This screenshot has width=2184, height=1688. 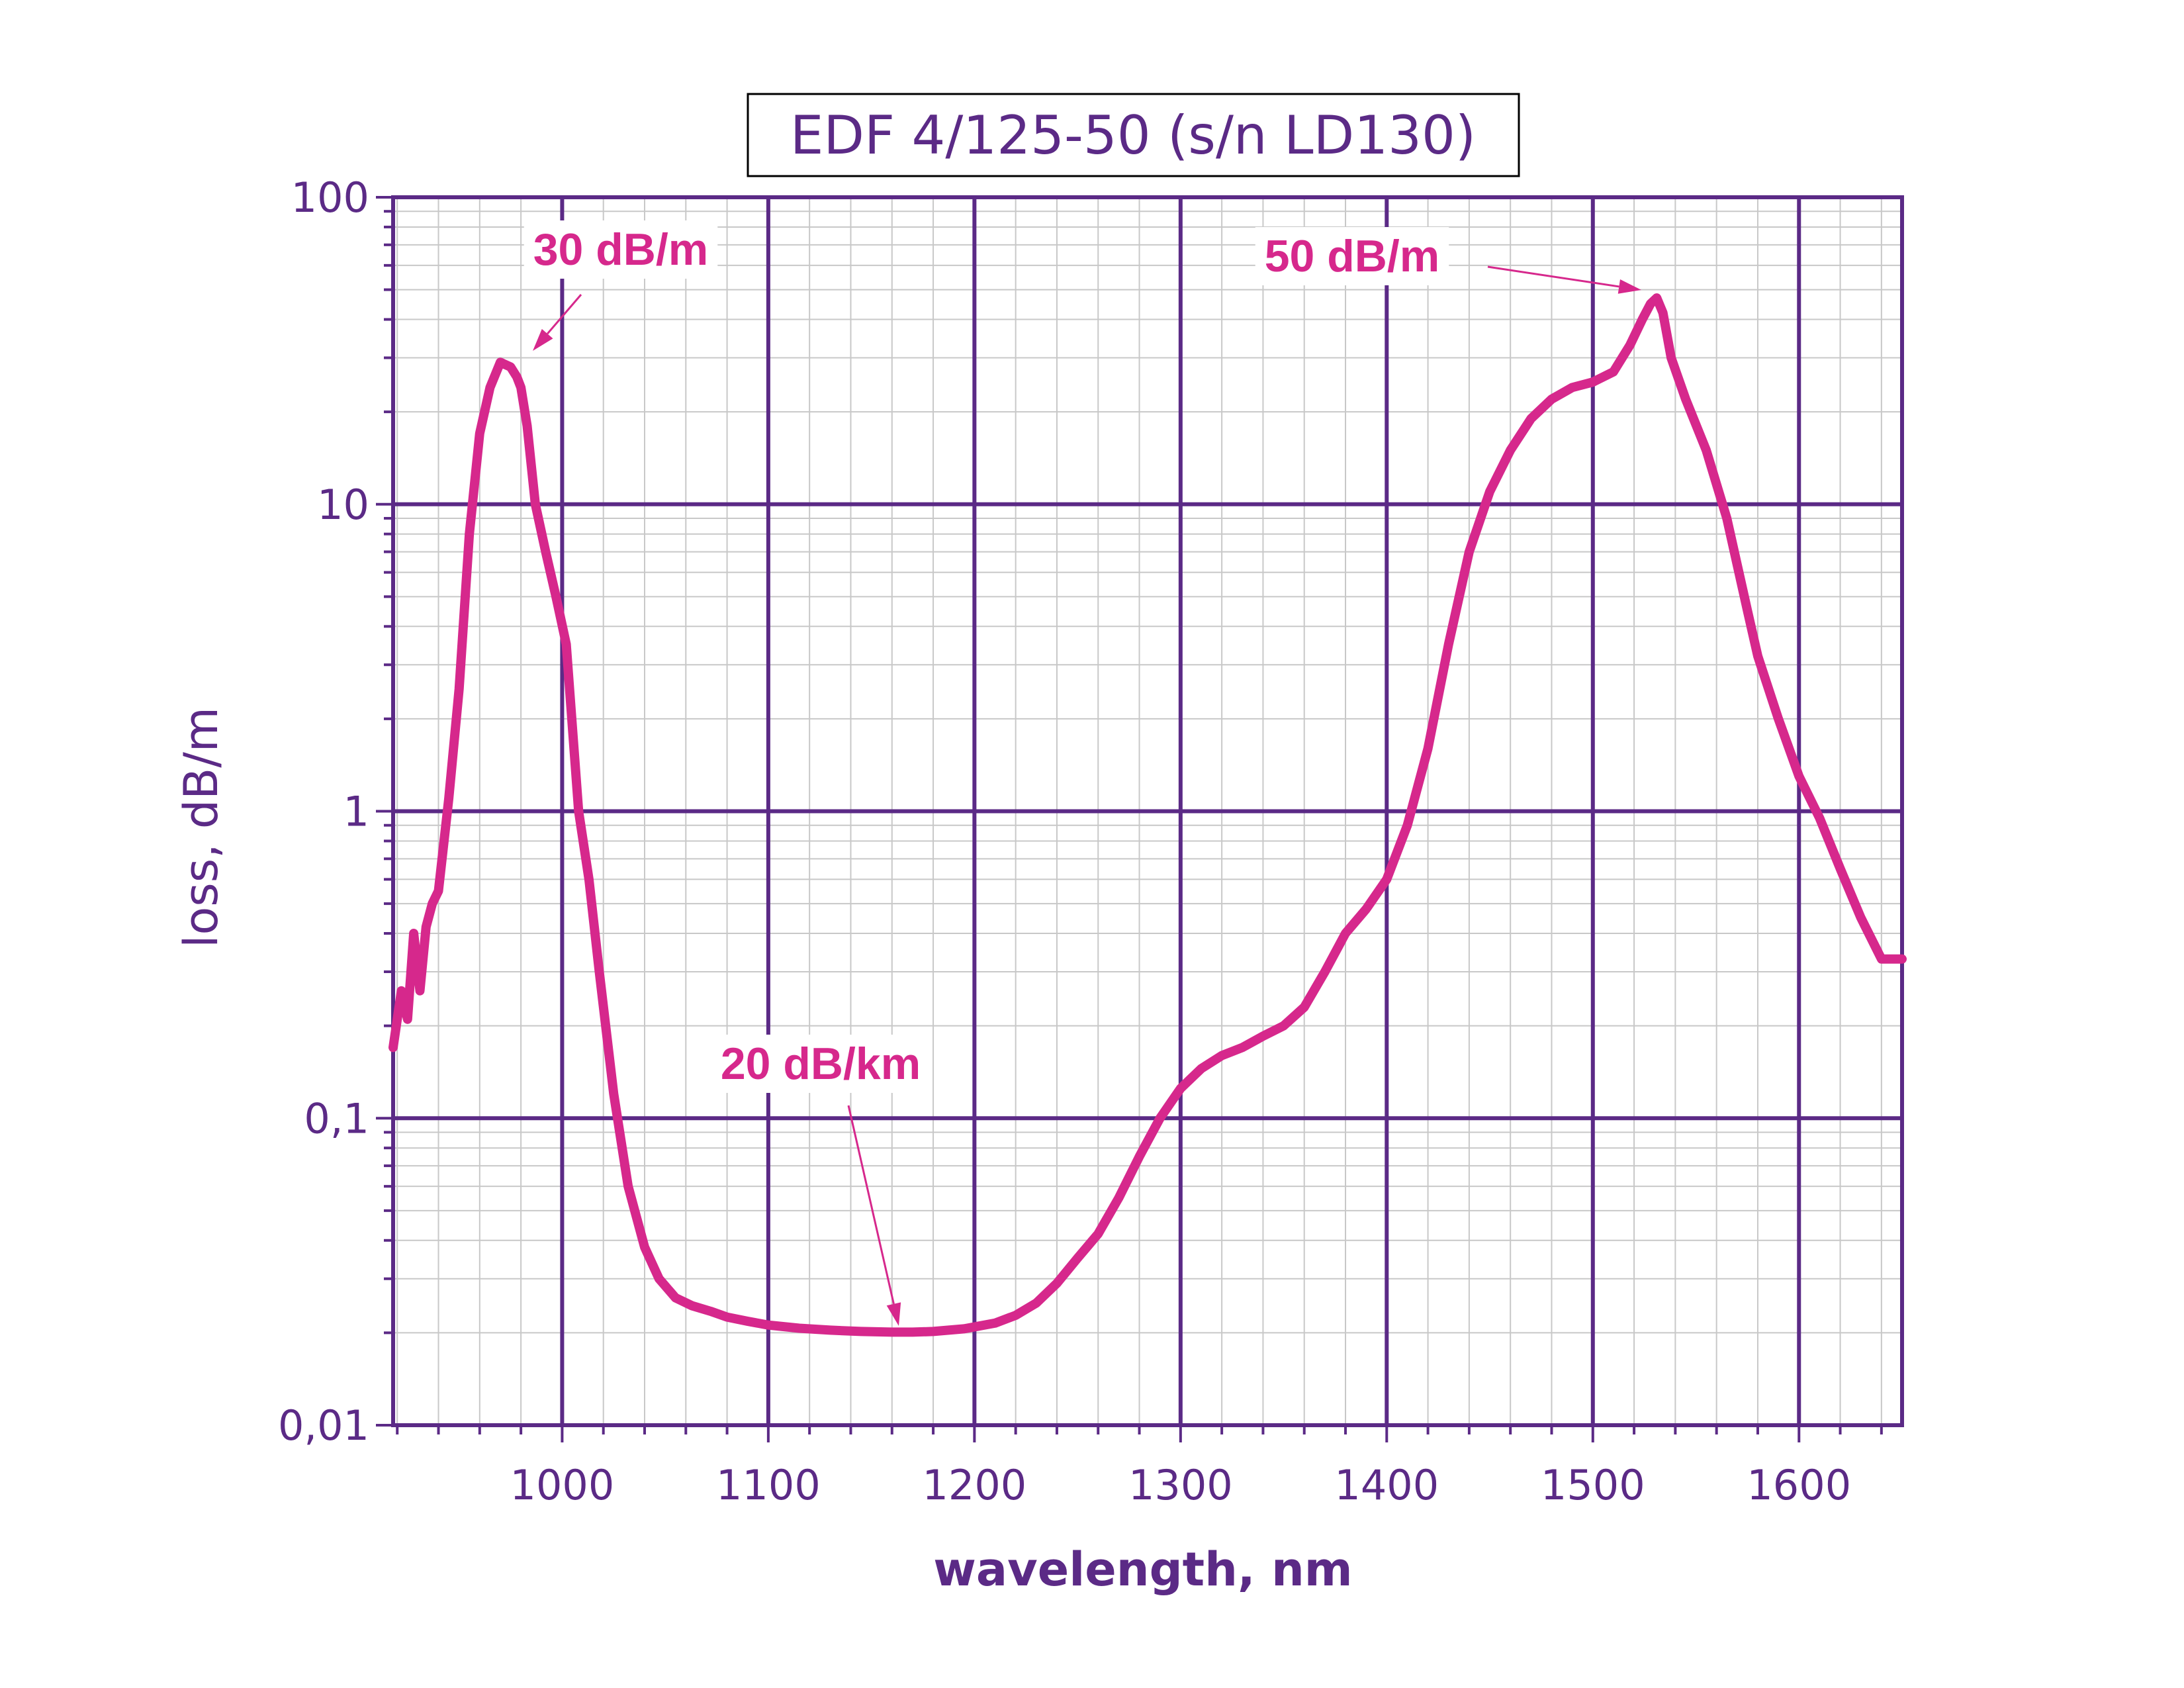 What do you see at coordinates (323, 1425) in the screenshot?
I see `y-tick-label: 0,01` at bounding box center [323, 1425].